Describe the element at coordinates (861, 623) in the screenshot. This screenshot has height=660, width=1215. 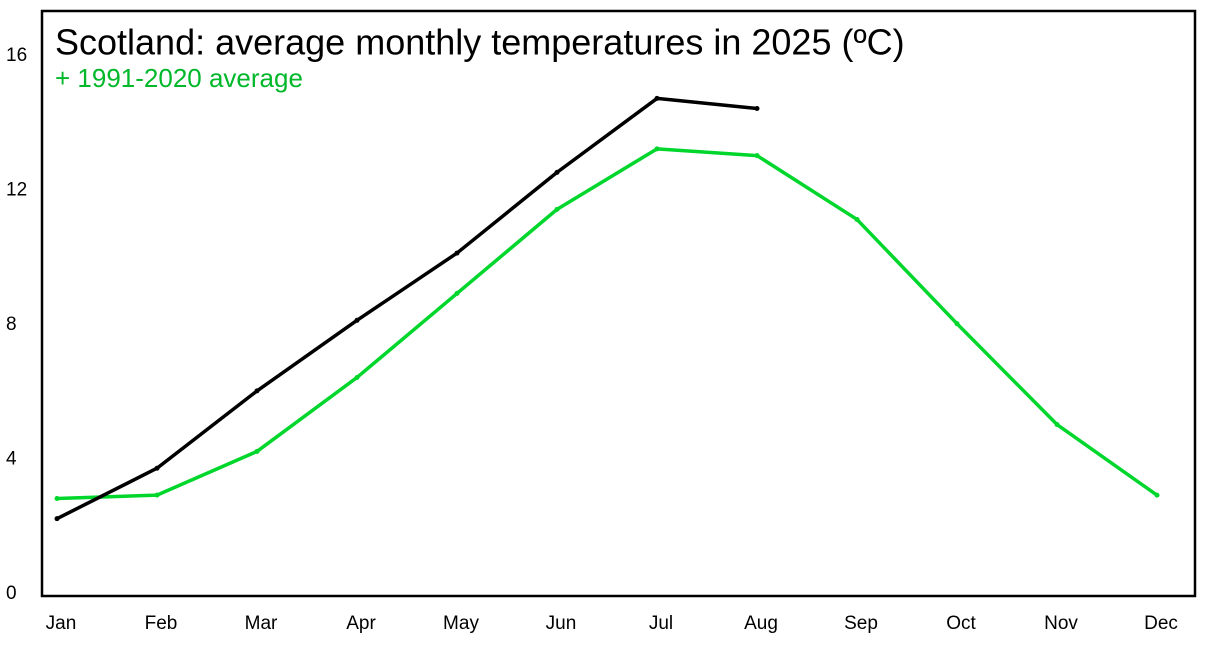
I see `x-tick-label: Sep` at that location.